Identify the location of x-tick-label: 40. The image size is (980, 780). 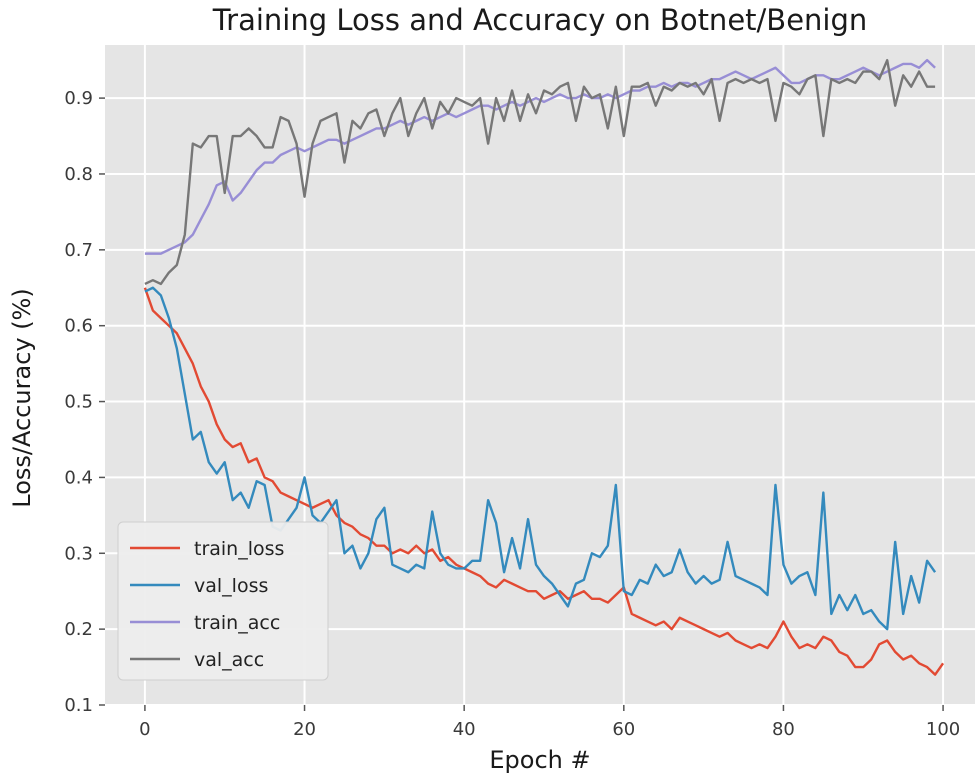
(464, 729).